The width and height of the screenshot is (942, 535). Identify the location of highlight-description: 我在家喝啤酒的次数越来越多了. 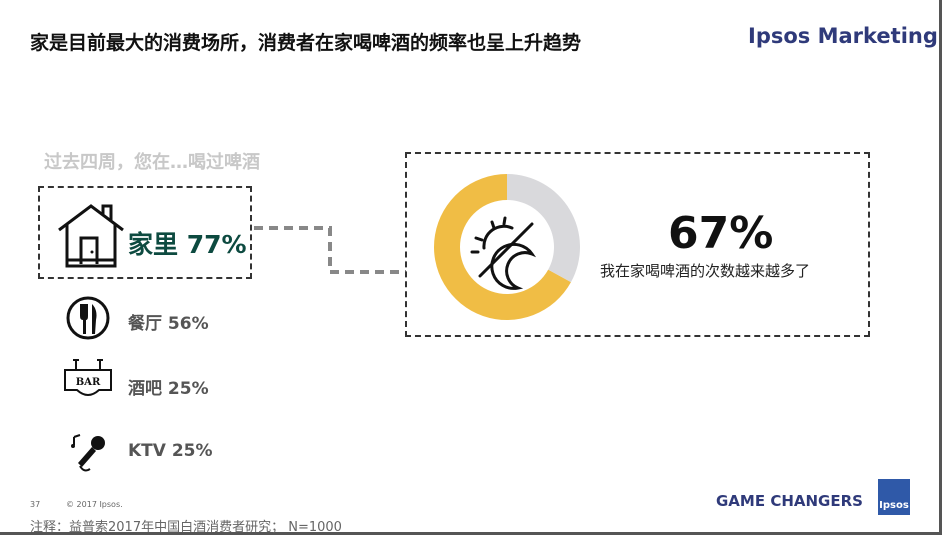
(705, 271).